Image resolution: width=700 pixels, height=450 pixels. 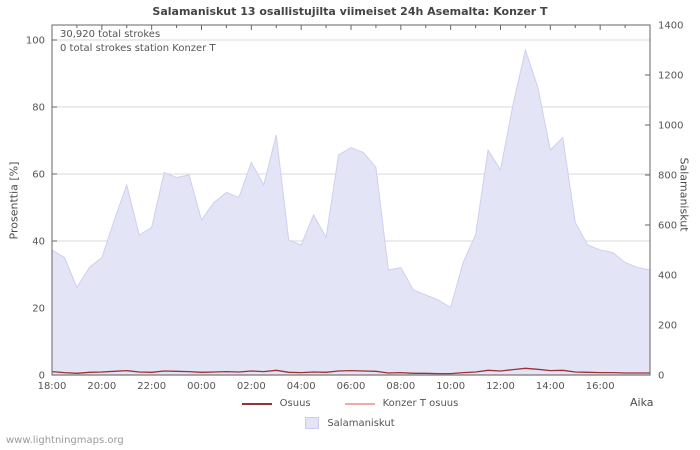 I want to click on legend-item-konzer-osuus: Konzer T osuus, so click(x=401, y=403).